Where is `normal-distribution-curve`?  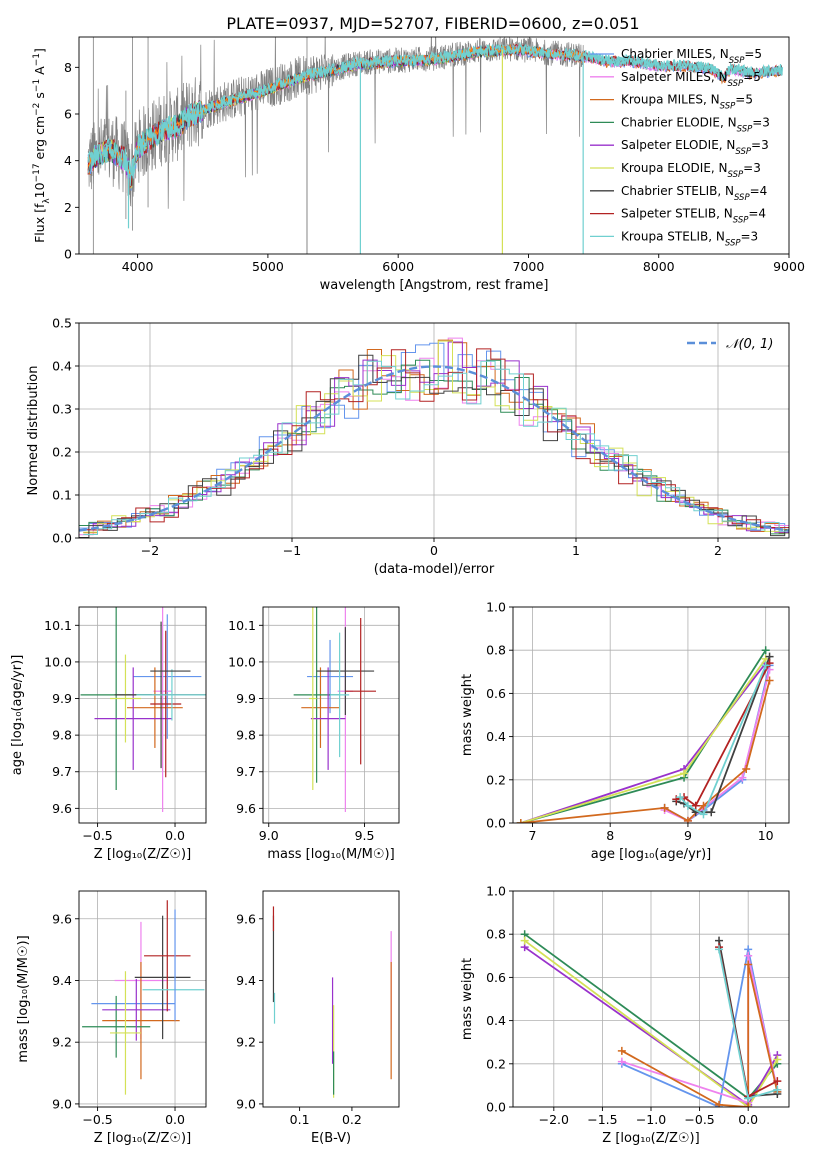
normal-distribution-curve is located at coordinates (434, 448).